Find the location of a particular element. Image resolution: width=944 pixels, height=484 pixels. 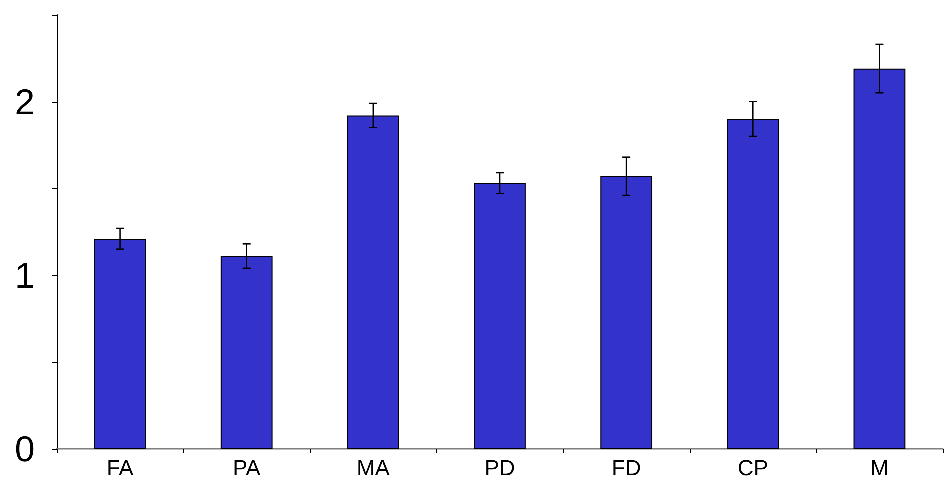

y-tick-label: 2 is located at coordinates (24, 101).